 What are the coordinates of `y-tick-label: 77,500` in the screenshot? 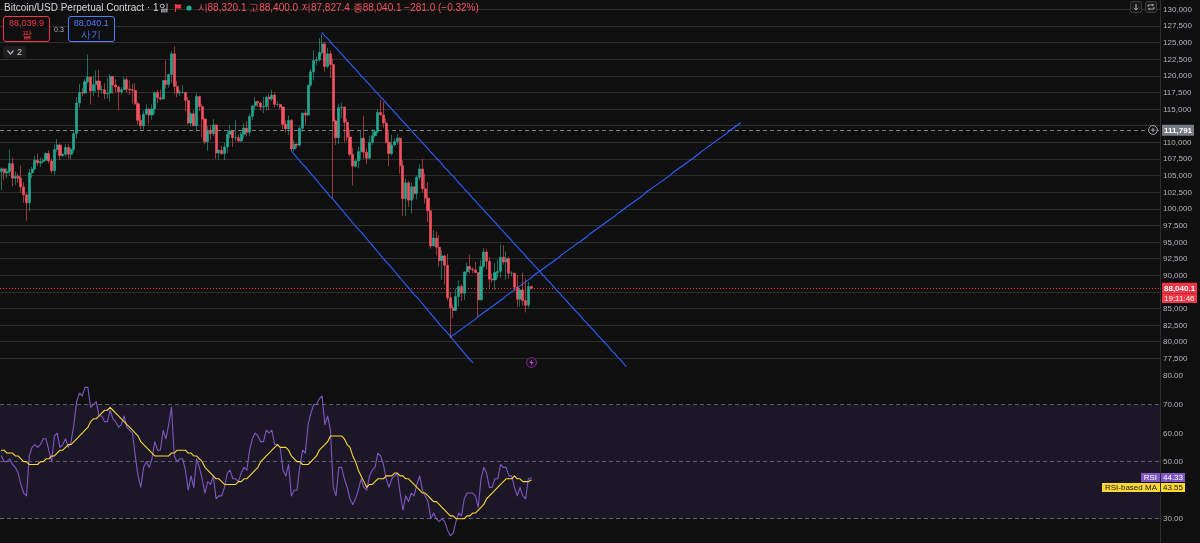 It's located at (1176, 358).